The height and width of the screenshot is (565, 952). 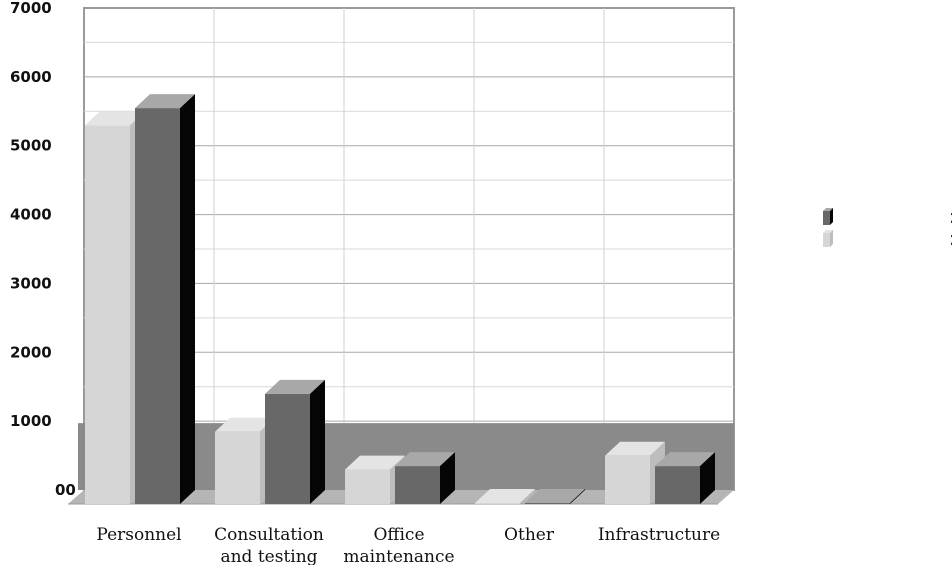 What do you see at coordinates (268, 556) in the screenshot?
I see `x-tick-label: and testing` at bounding box center [268, 556].